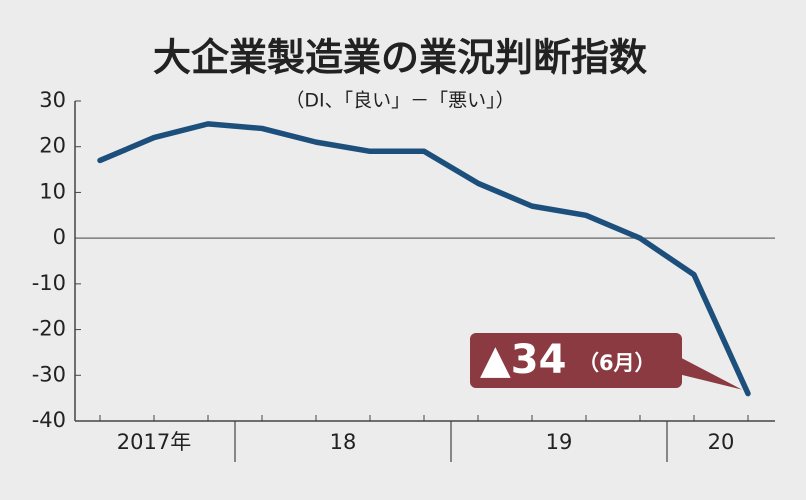 Image resolution: width=806 pixels, height=500 pixels. What do you see at coordinates (154, 442) in the screenshot?
I see `x-group-label: 2017年` at bounding box center [154, 442].